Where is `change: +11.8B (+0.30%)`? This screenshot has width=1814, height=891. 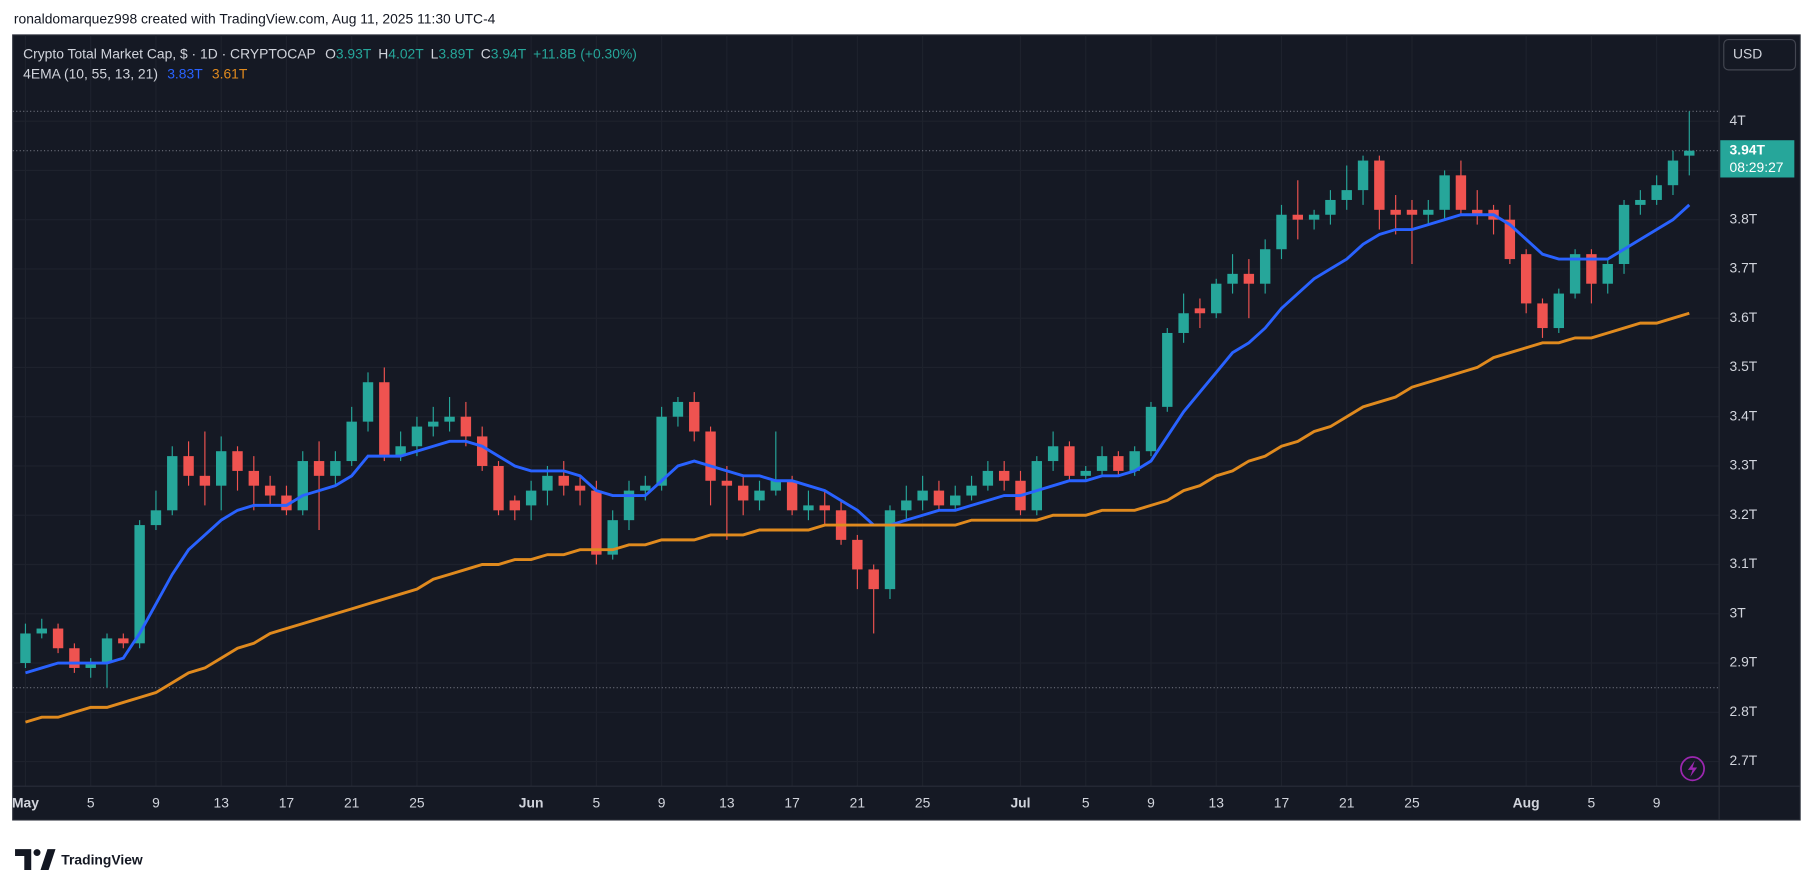 change: +11.8B (+0.30%) is located at coordinates (585, 53).